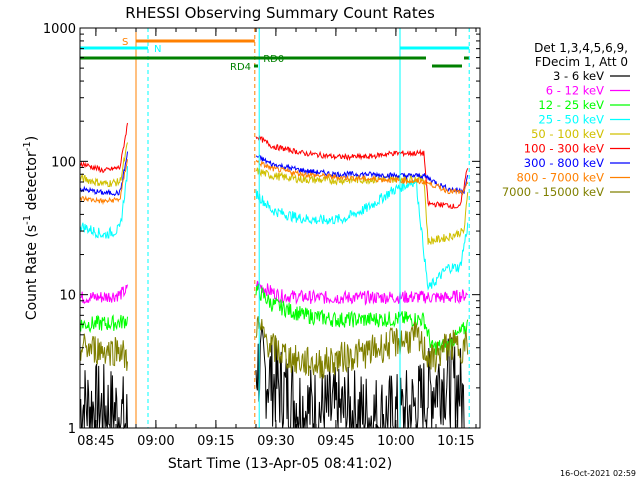 This screenshot has height=480, width=640. I want to click on legend-label-3-6keV: 3 - 6 keV, so click(578, 76).